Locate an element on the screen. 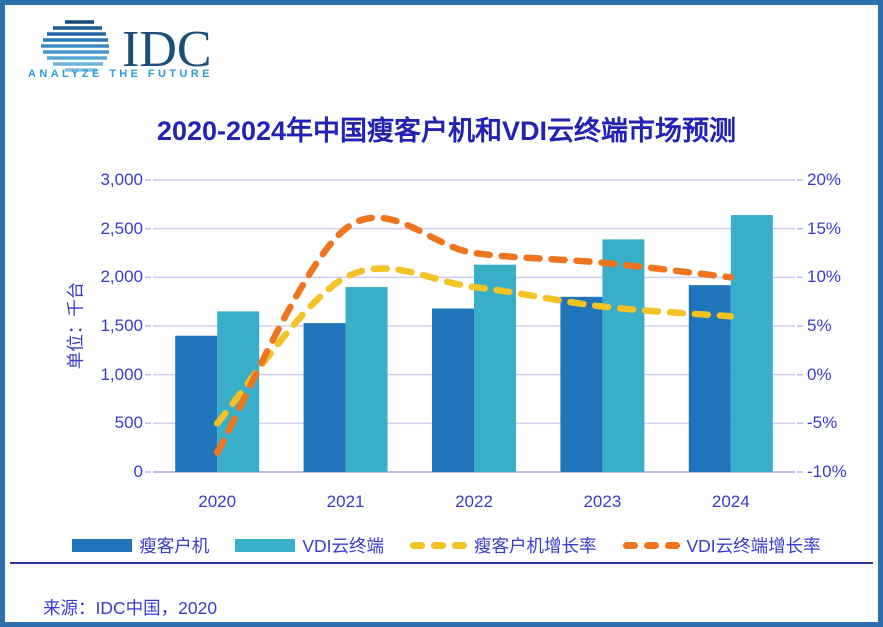 The height and width of the screenshot is (627, 883). bar-0-2021 is located at coordinates (324, 397).